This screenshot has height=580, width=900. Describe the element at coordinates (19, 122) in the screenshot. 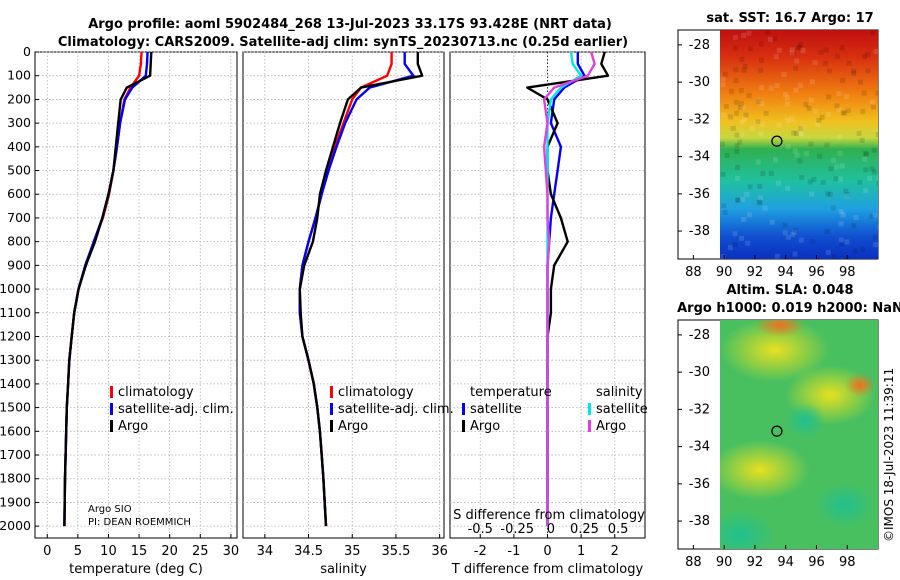

I see `y-tick-label: 300` at that location.